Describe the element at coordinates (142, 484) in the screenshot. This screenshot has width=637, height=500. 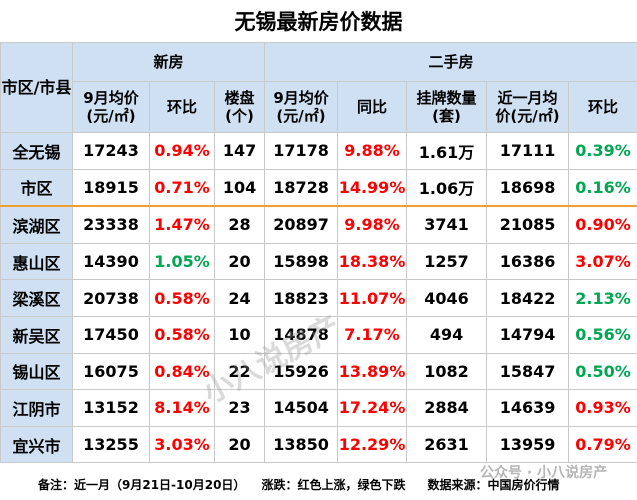
I see `footer-note: 备注：近一月（9月21日-10月20日）` at that location.